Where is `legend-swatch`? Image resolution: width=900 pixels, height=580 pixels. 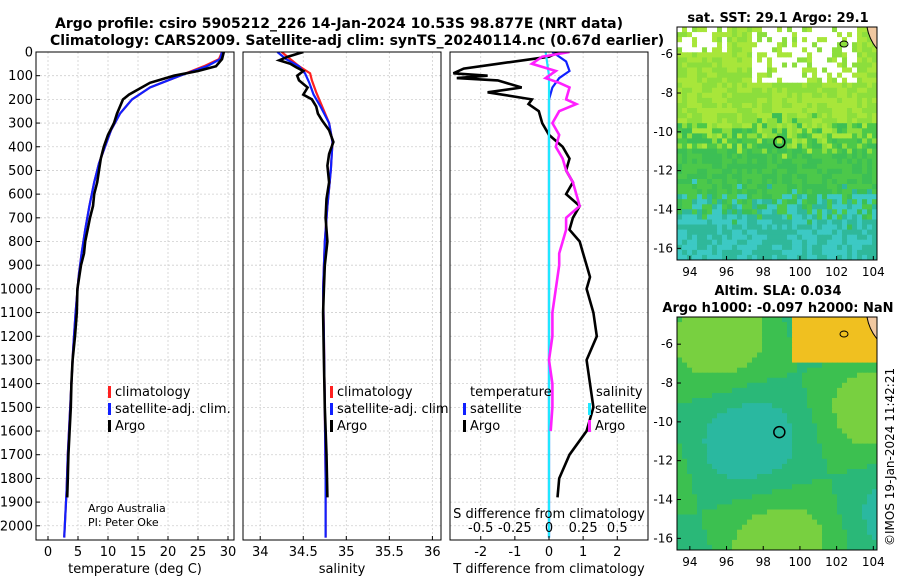 legend-swatch is located at coordinates (109, 426).